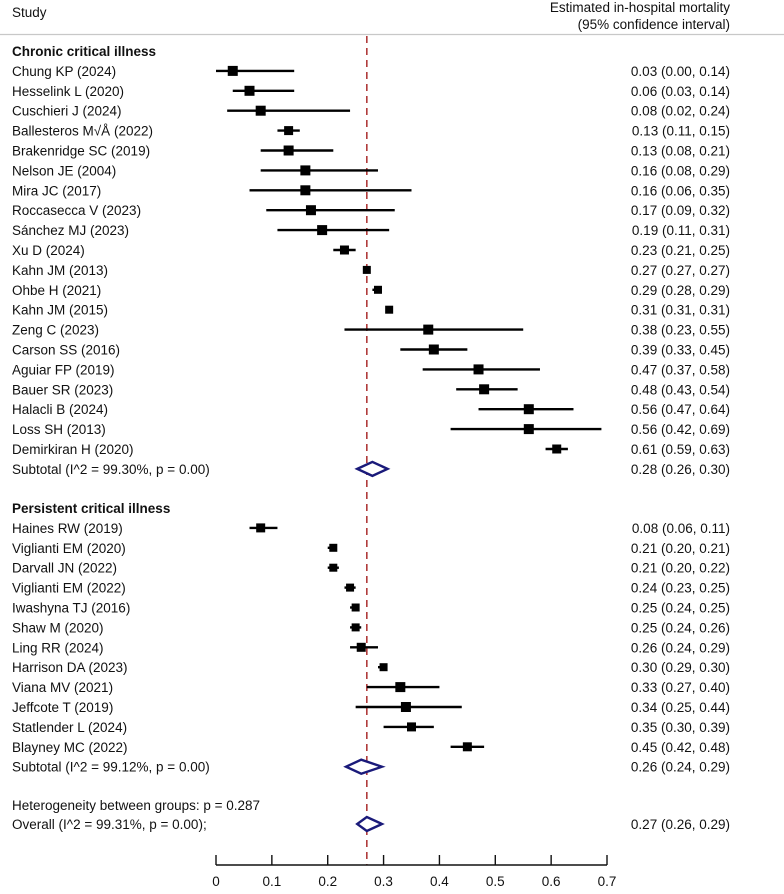  What do you see at coordinates (58, 627) in the screenshot?
I see `study-label: Shaw M (2020)` at bounding box center [58, 627].